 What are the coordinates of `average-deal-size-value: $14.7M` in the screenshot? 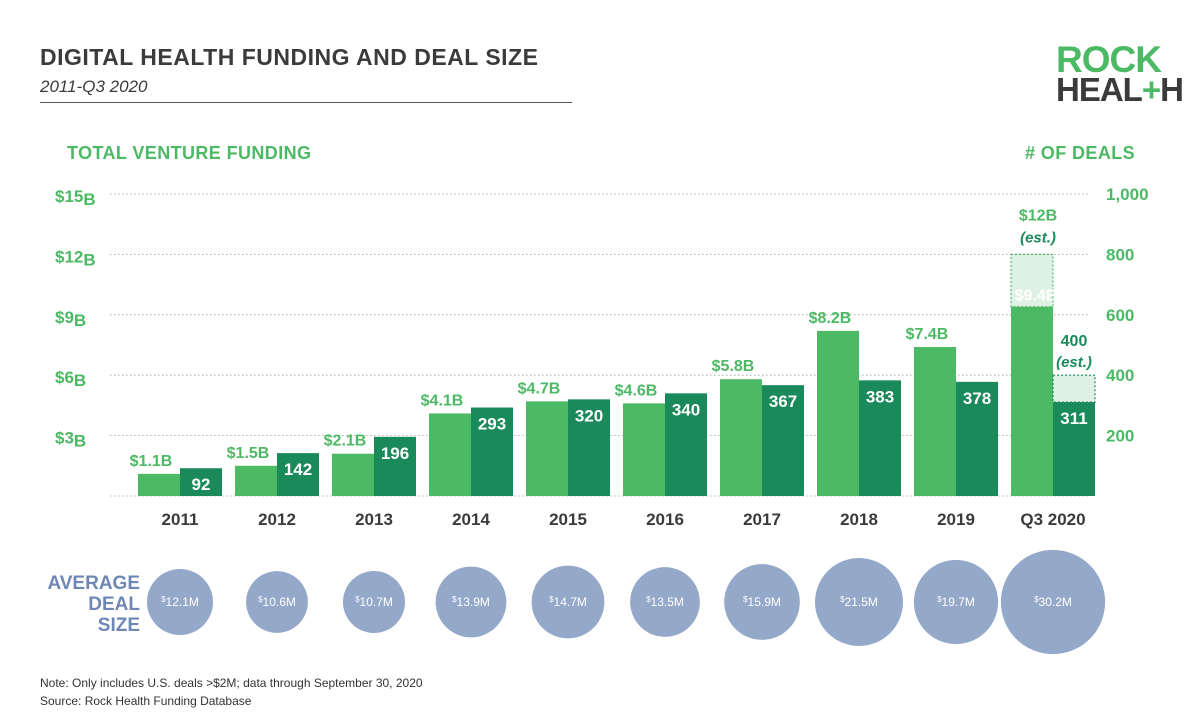 It's located at (568, 602).